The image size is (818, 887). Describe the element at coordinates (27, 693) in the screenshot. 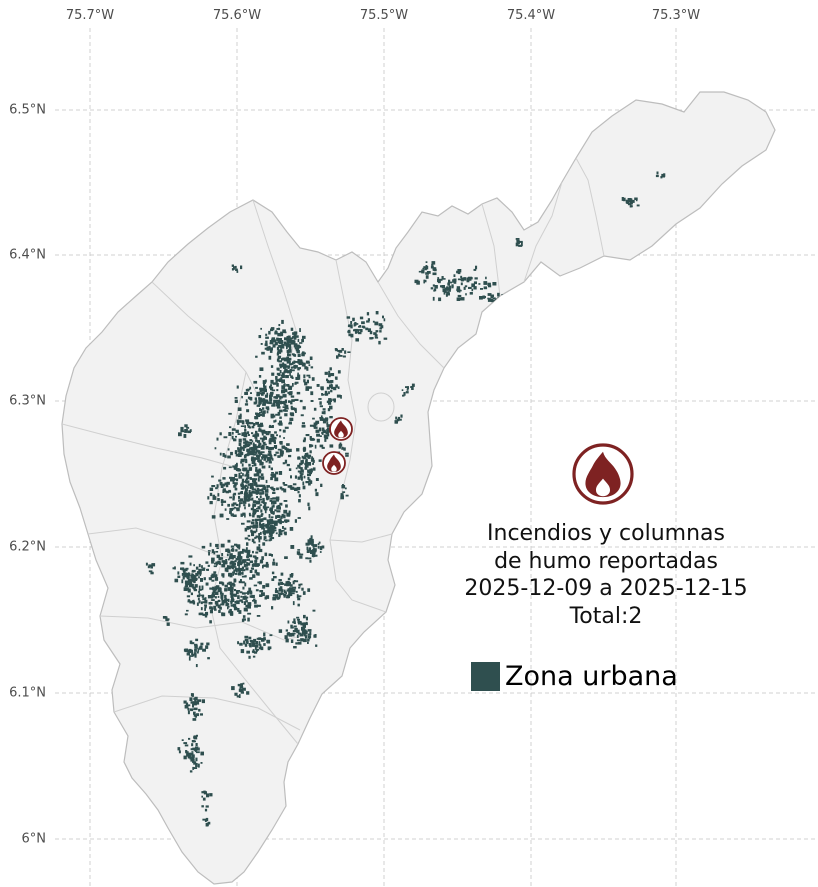

I see `y-tick-label: 6.1°N` at that location.